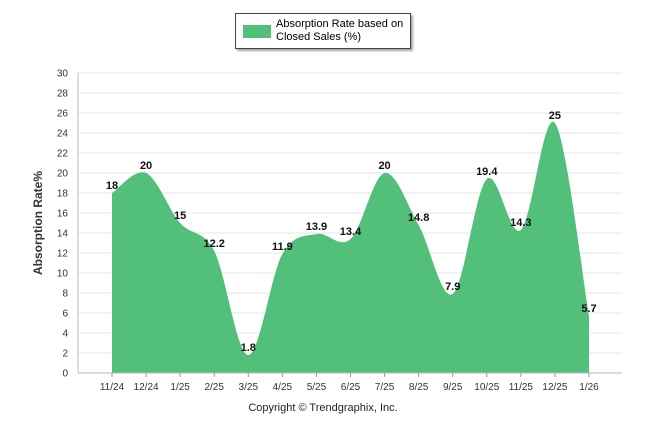  I want to click on data-label: 19.4, so click(487, 172).